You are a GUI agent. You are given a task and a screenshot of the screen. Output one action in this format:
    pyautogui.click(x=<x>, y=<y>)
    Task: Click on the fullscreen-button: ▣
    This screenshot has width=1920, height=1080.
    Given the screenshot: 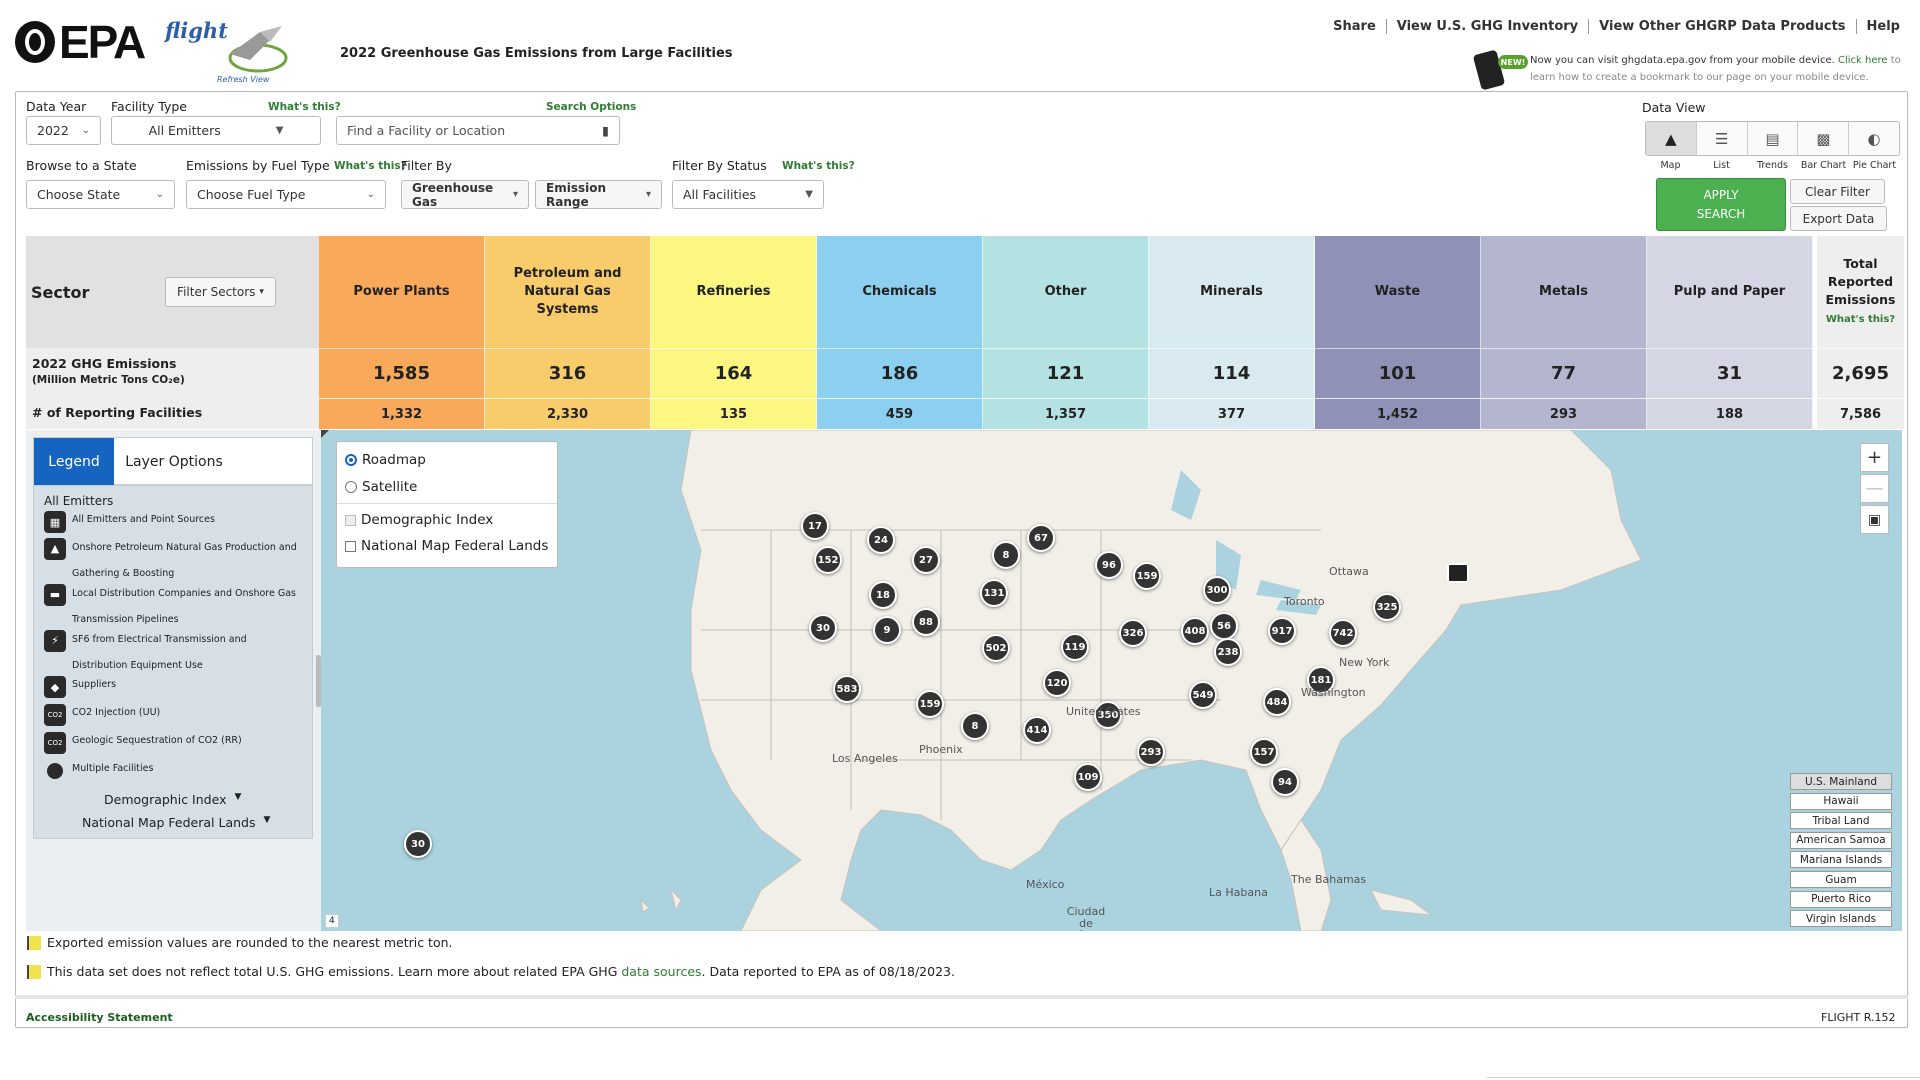 What is the action you would take?
    pyautogui.click(x=1874, y=519)
    